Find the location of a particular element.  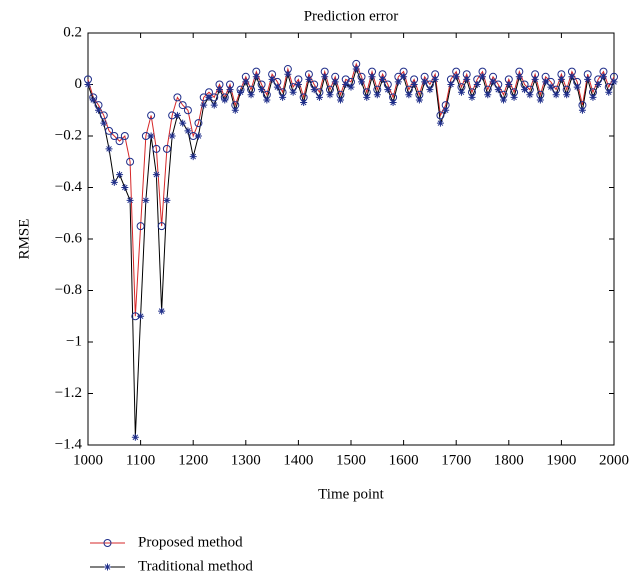

y-tick-label: 0.2 is located at coordinates (72, 32).